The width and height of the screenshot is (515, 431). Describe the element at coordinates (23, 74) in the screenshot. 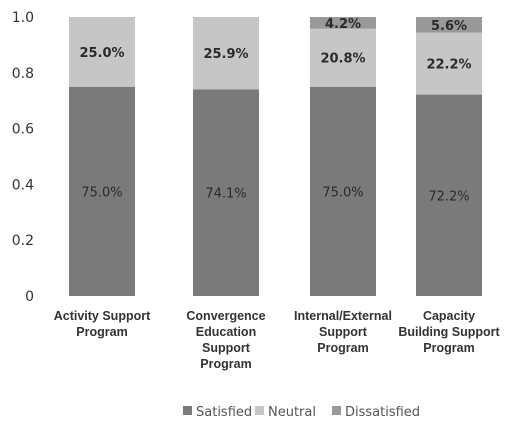

I see `y-tick-label: 0.8` at that location.